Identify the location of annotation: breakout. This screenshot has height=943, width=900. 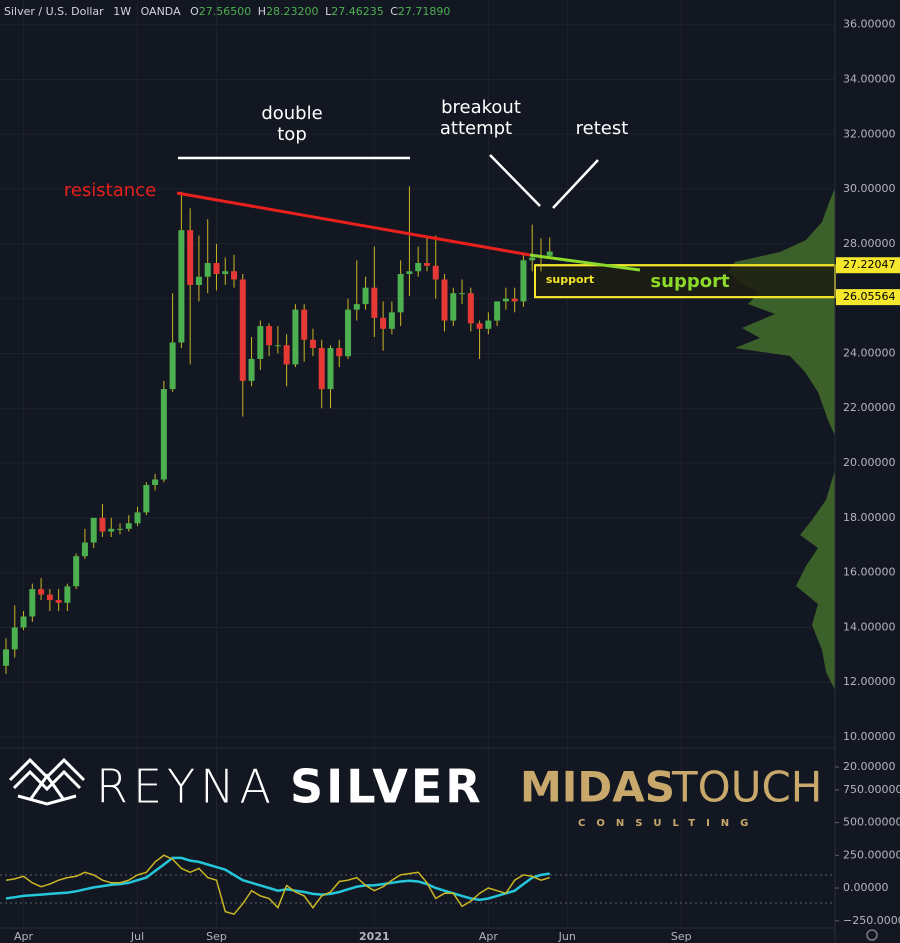
(481, 107).